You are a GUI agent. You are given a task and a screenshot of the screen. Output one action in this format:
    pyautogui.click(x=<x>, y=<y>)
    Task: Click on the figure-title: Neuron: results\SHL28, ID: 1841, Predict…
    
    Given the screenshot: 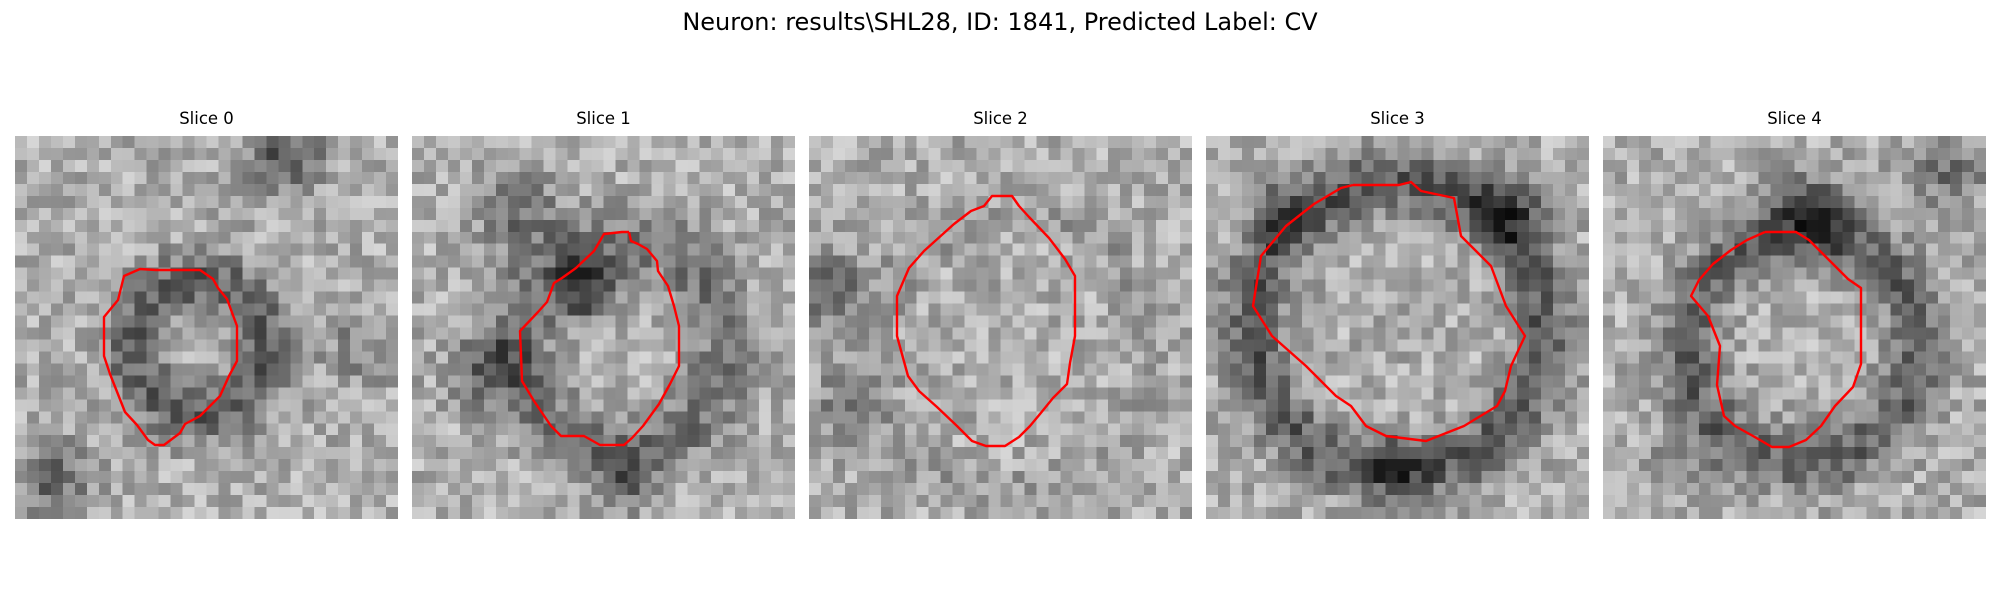 What is the action you would take?
    pyautogui.click(x=1000, y=22)
    